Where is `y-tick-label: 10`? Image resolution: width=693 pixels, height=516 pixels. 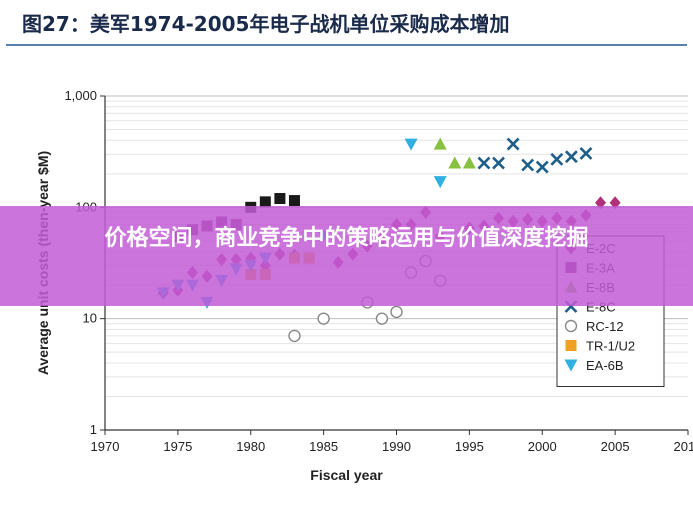 y-tick-label: 10 is located at coordinates (90, 318).